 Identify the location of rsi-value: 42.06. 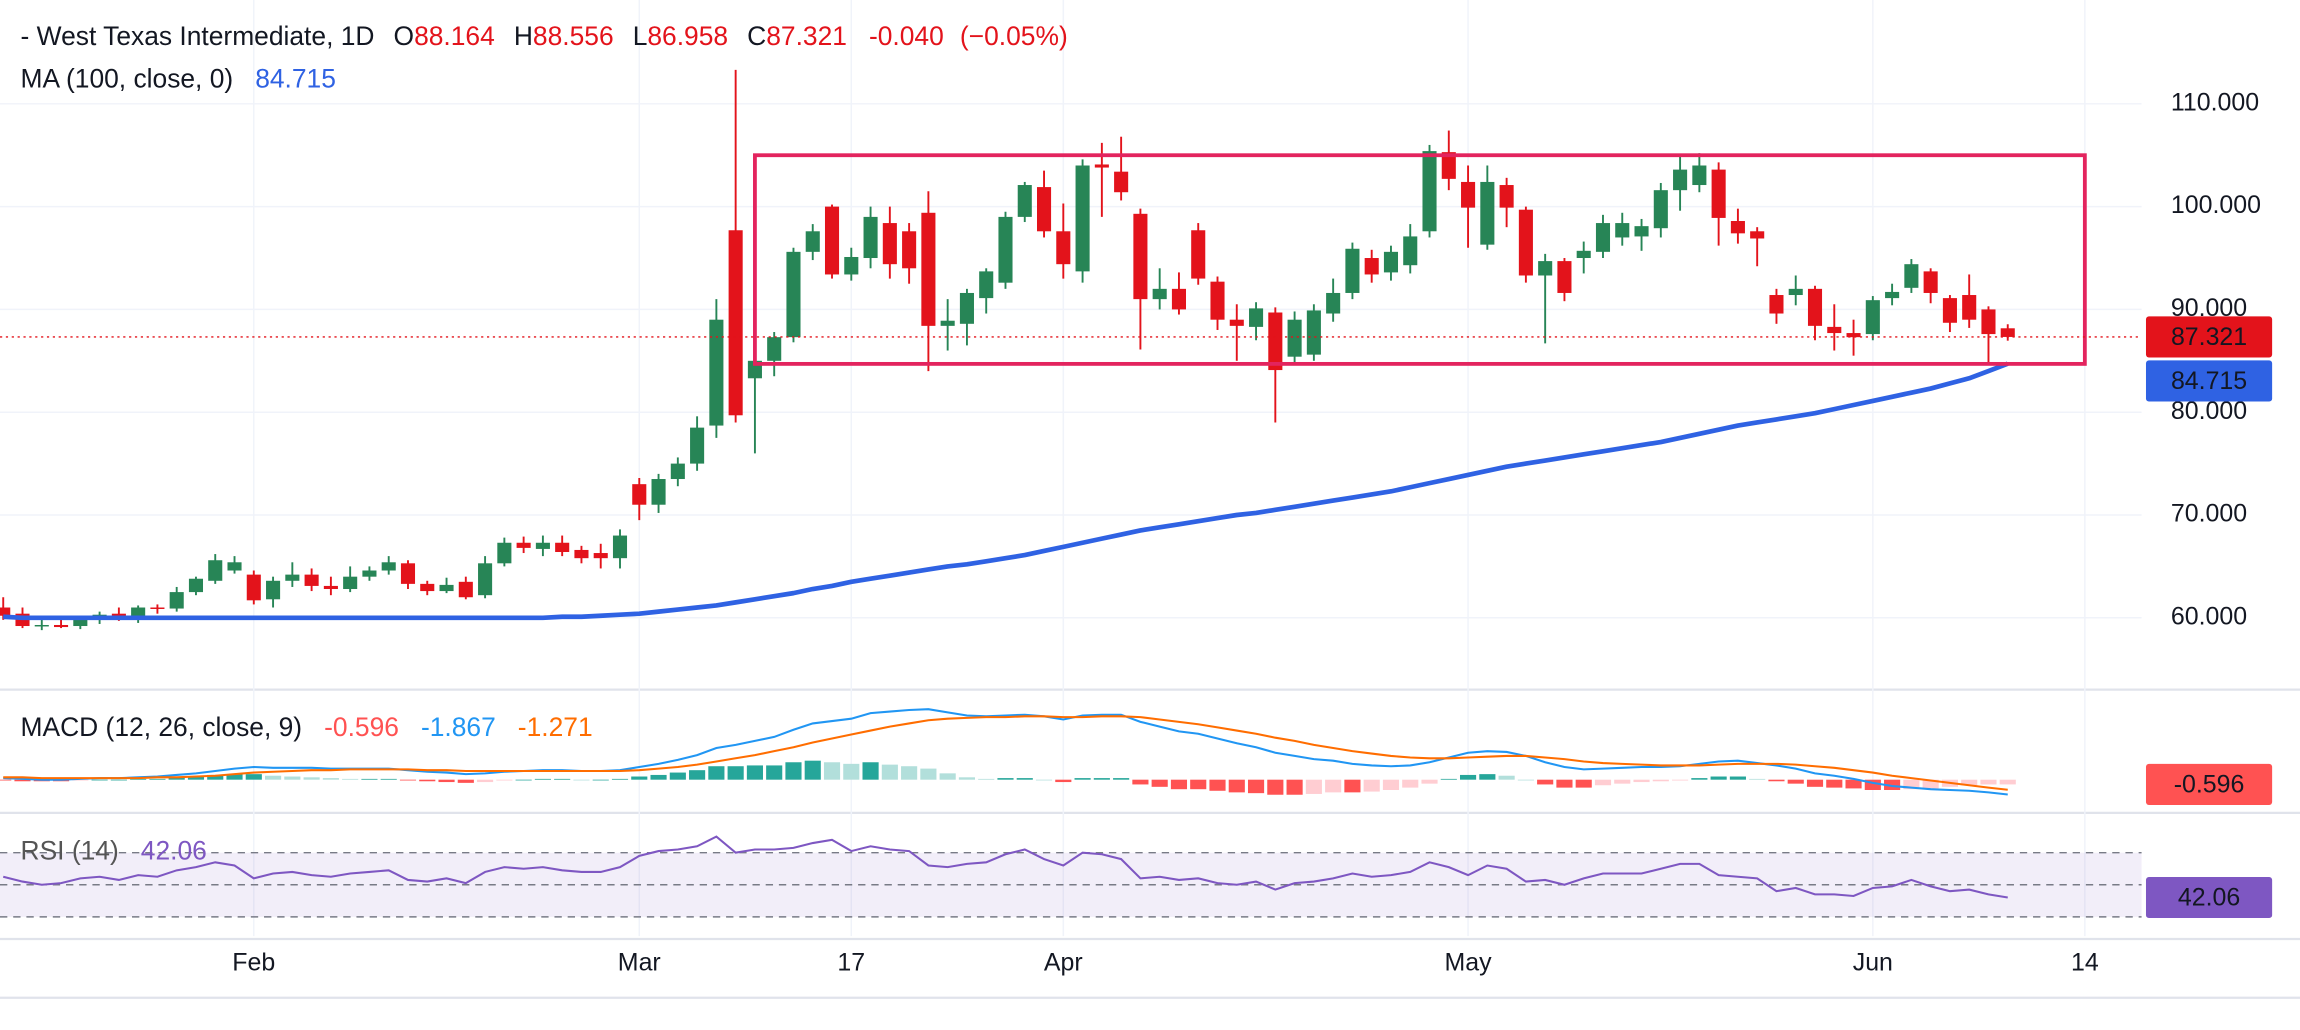
(174, 850).